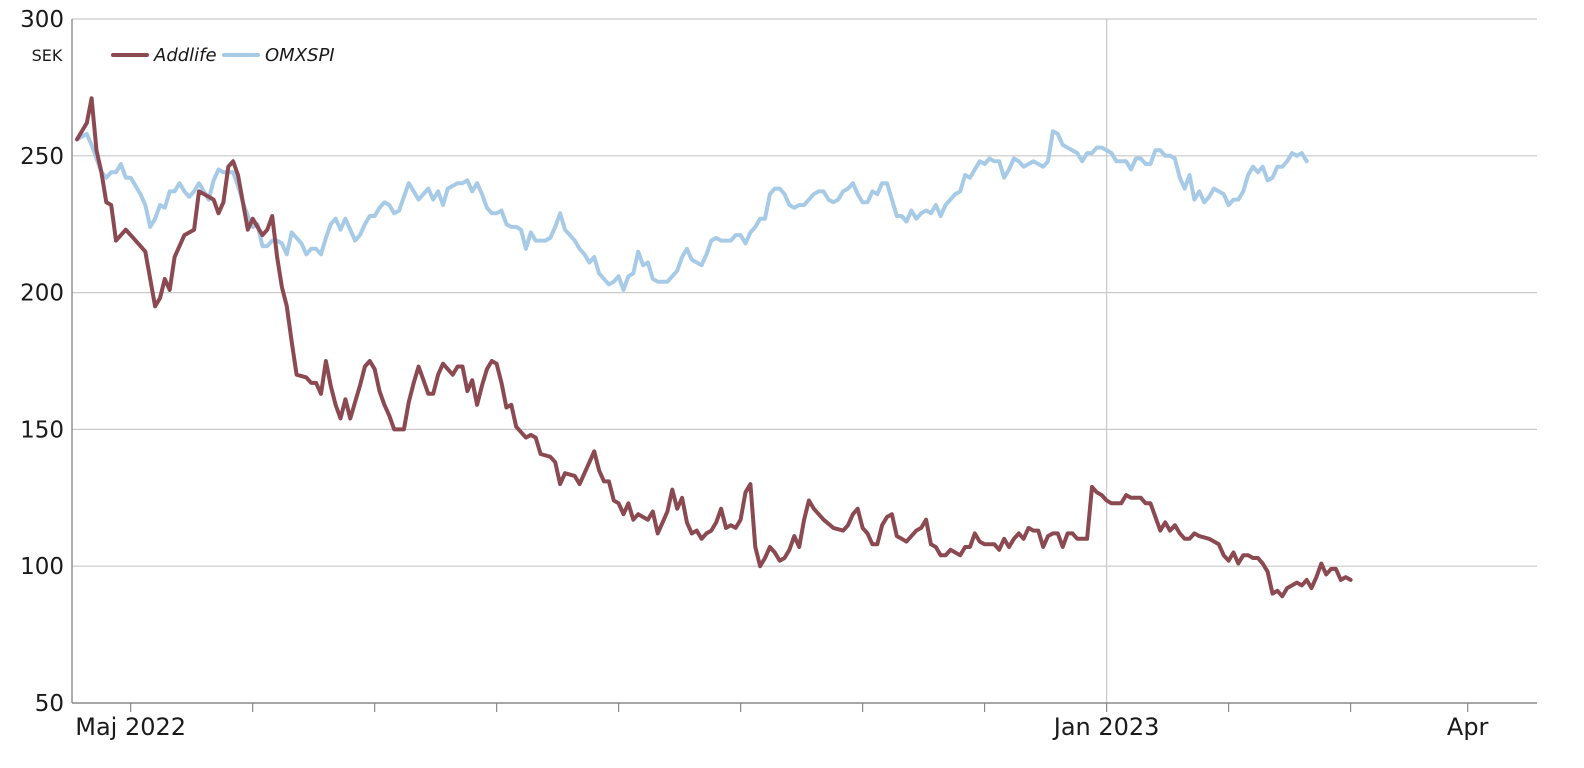  Describe the element at coordinates (42, 567) in the screenshot. I see `y-tick-label-100: 100` at that location.